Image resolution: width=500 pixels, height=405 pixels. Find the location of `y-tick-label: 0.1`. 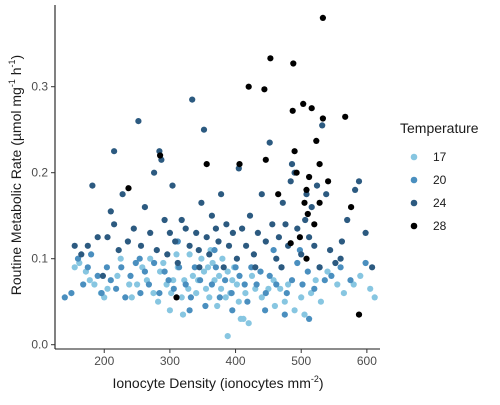

y-tick-label: 0.1 is located at coordinates (39, 259).